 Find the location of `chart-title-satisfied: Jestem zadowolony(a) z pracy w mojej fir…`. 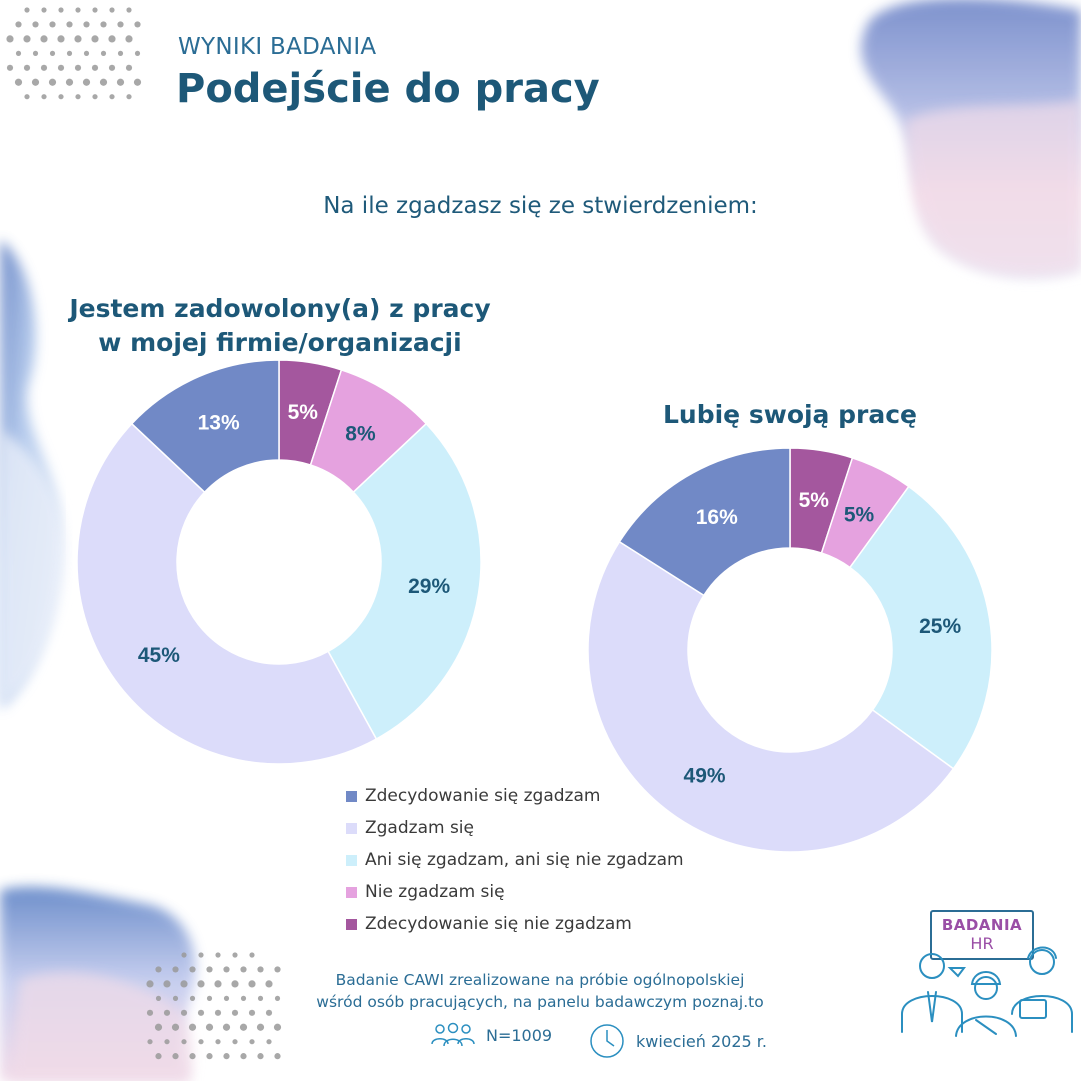

chart-title-satisfied: Jestem zadowolony(a) z pracy w mojej fir… is located at coordinates (280, 326).